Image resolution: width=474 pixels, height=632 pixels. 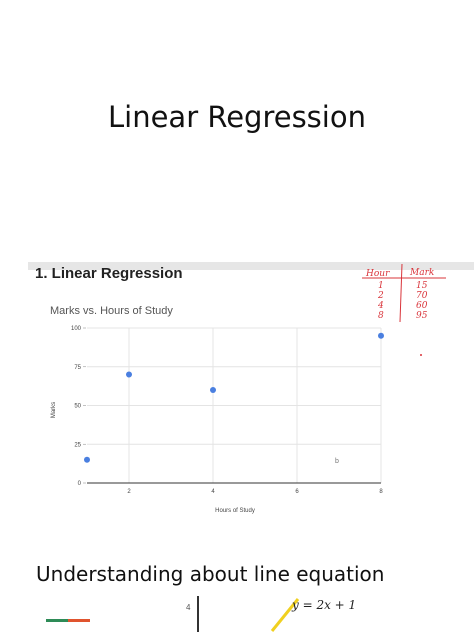 What do you see at coordinates (79, 620) in the screenshot?
I see `legend-segment-orange` at bounding box center [79, 620].